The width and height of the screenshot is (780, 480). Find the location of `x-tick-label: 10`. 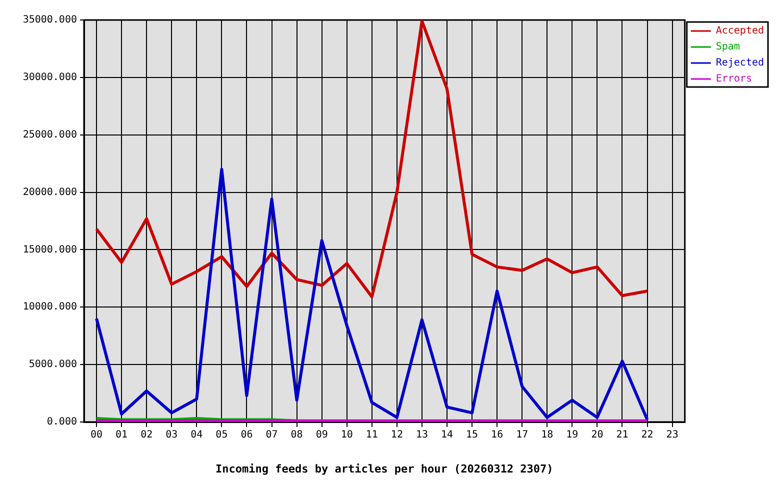

x-tick-label: 10 is located at coordinates (346, 435).